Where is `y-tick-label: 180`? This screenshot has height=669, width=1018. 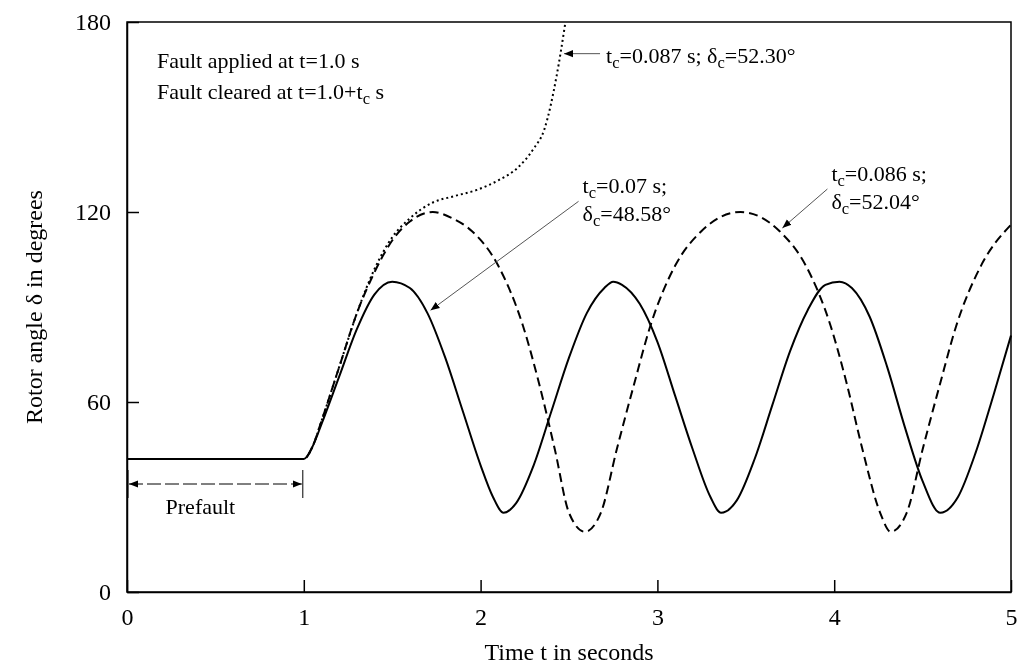
y-tick-label: 180 is located at coordinates (93, 22).